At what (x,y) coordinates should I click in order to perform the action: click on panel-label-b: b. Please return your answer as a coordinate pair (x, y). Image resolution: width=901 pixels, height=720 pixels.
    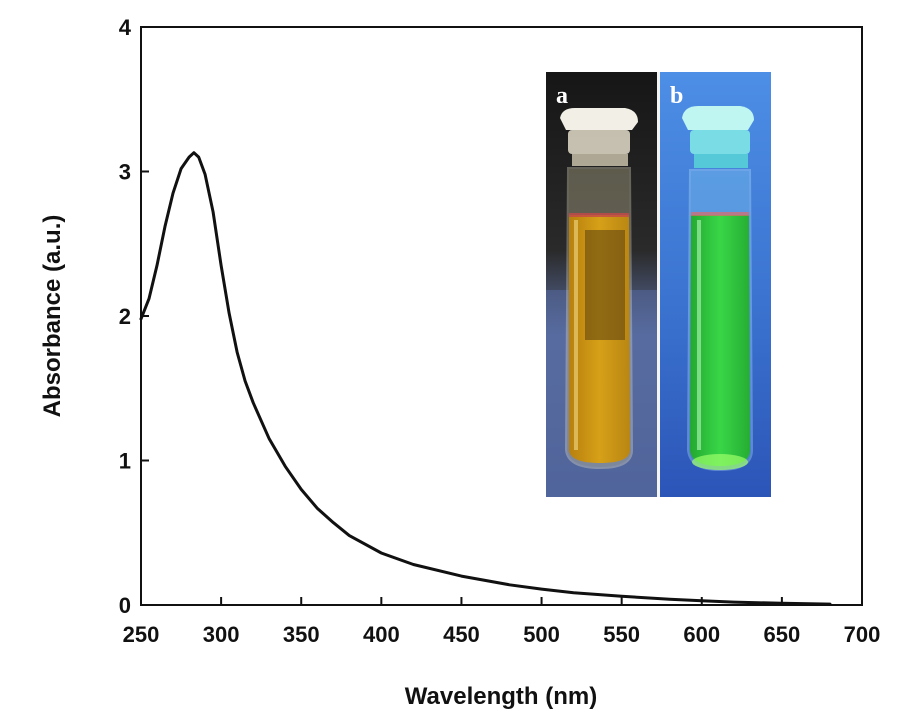
    Looking at the image, I should click on (676, 96).